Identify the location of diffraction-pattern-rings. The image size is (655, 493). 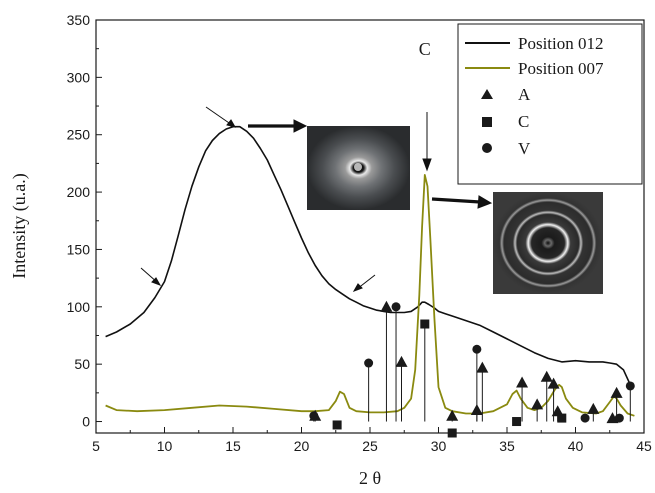
(548, 243).